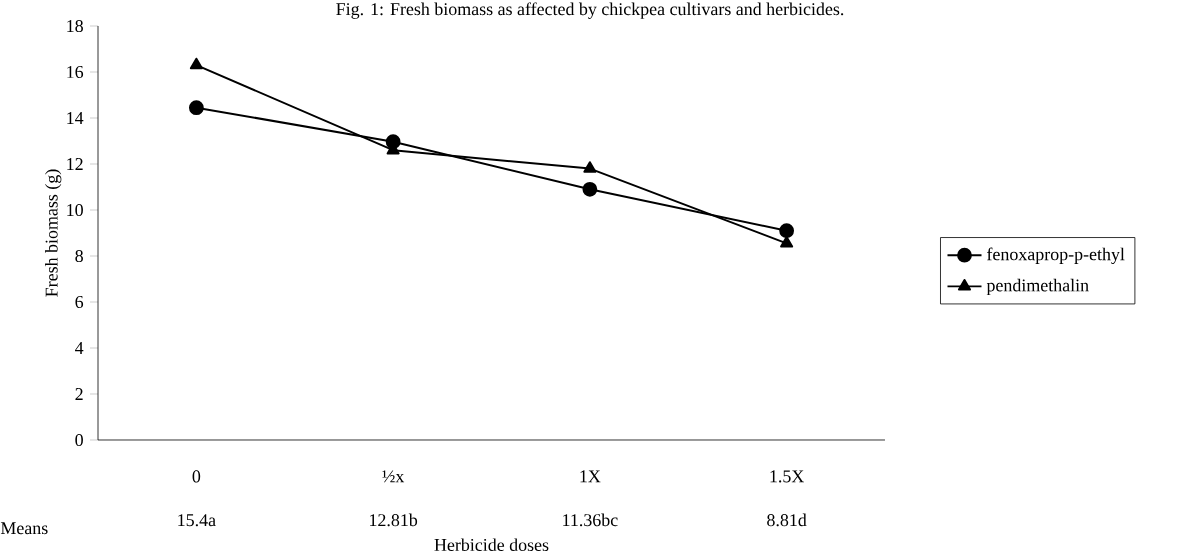 The image size is (1181, 557). What do you see at coordinates (393, 476) in the screenshot?
I see `x-tick-label: ½x` at bounding box center [393, 476].